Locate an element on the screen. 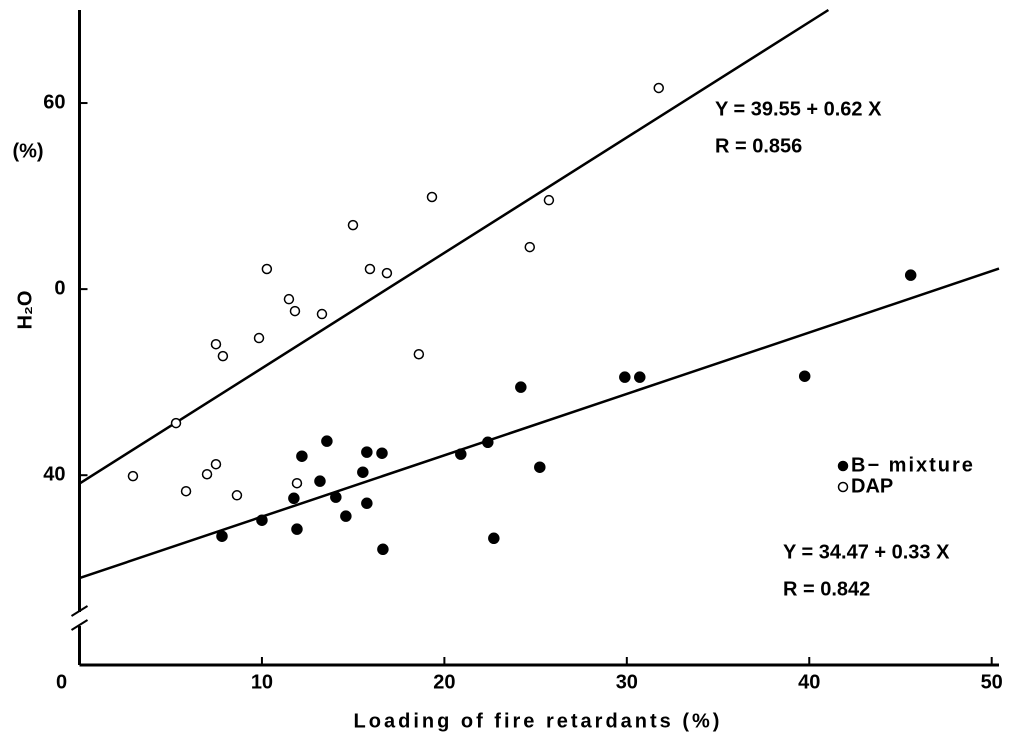 This screenshot has width=1011, height=741. legend-label: B− mixture is located at coordinates (913, 465).